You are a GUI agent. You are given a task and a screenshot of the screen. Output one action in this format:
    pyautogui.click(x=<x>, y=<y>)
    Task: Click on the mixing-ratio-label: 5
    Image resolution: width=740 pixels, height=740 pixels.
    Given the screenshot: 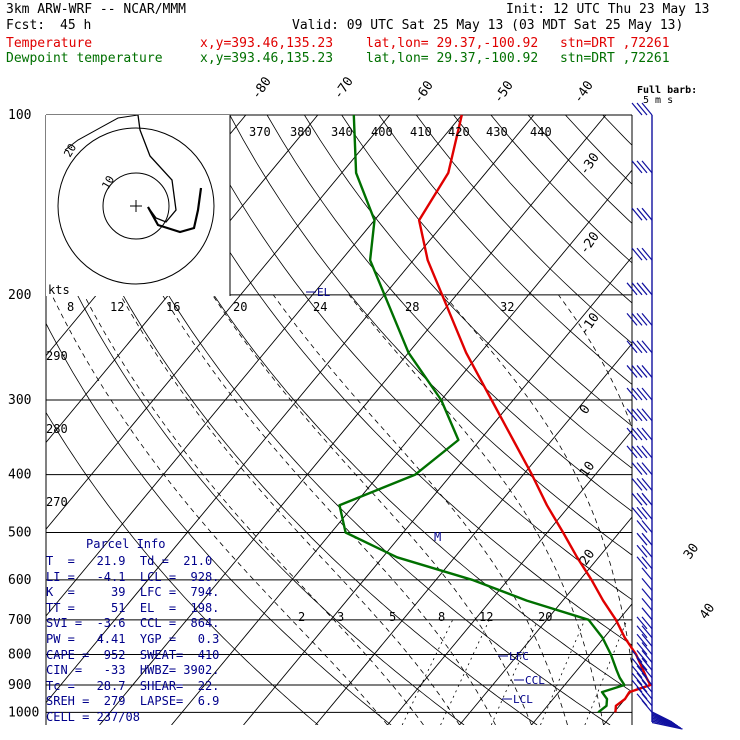 What is the action you would take?
    pyautogui.click(x=392, y=617)
    